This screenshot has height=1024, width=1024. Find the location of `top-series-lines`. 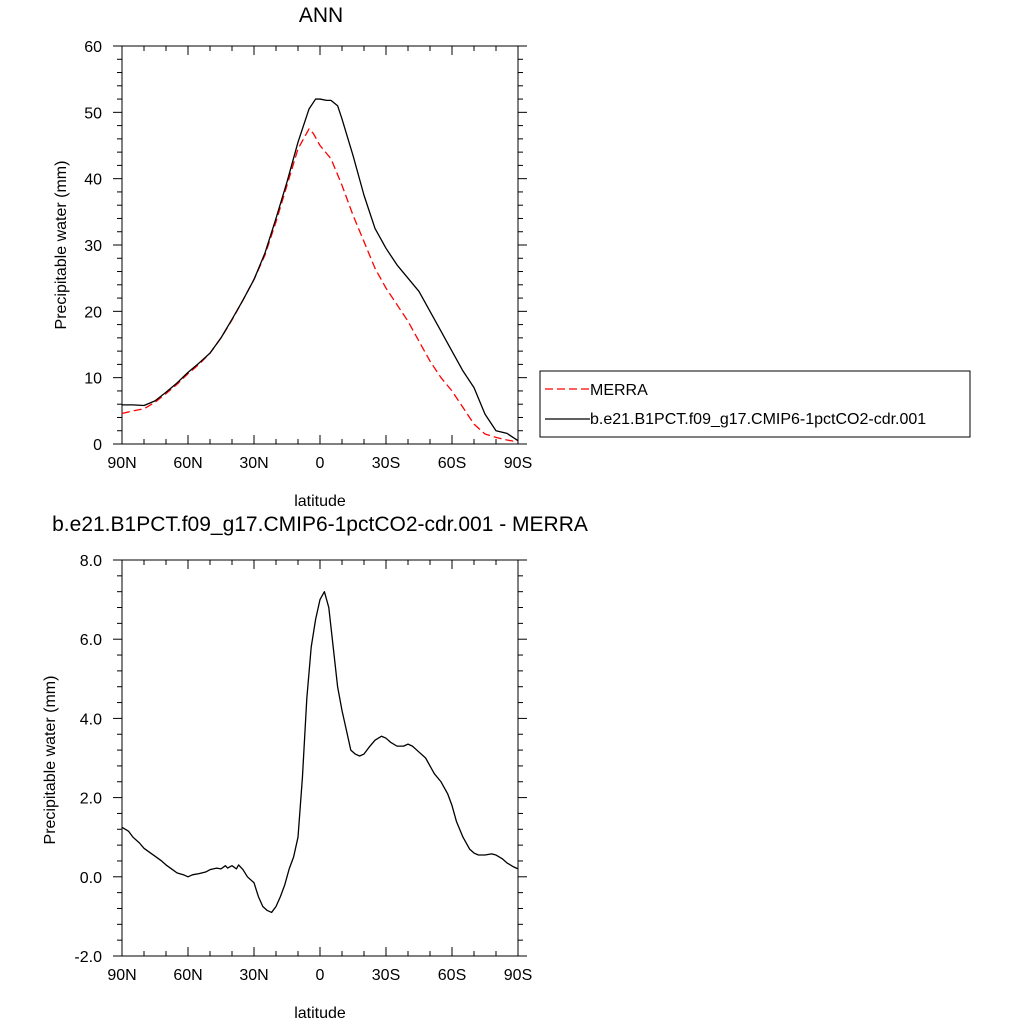

top-series-lines is located at coordinates (320, 270).